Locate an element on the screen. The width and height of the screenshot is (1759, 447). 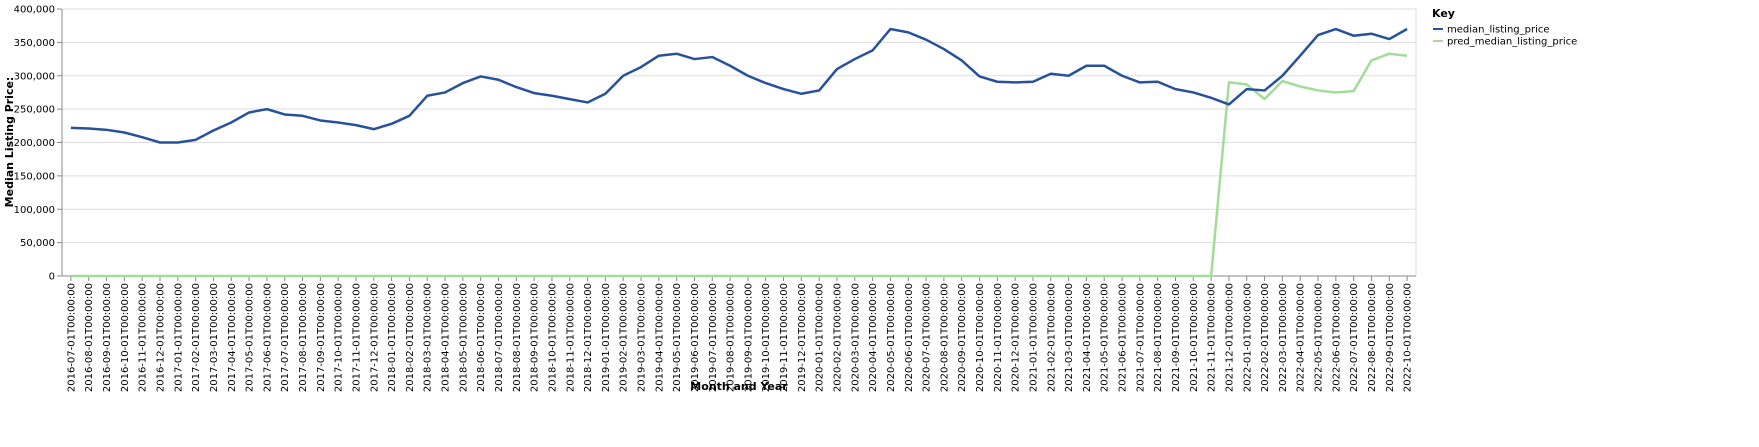
x-tick-label: 2018-08-01T00:00:00 is located at coordinates (517, 337).